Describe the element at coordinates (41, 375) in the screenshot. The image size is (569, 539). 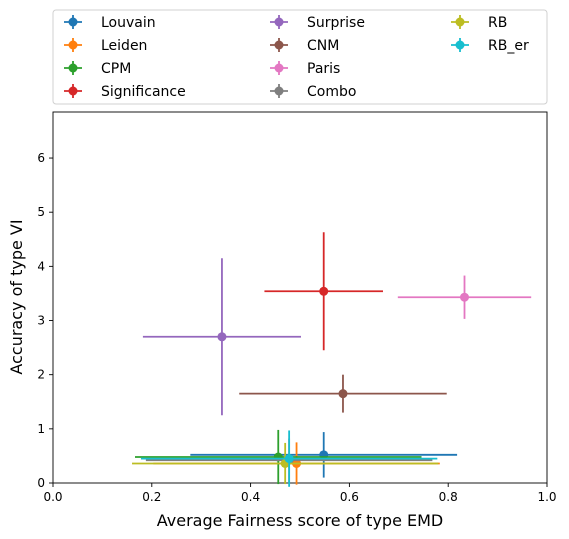
I see `y-tick-label: 2` at that location.